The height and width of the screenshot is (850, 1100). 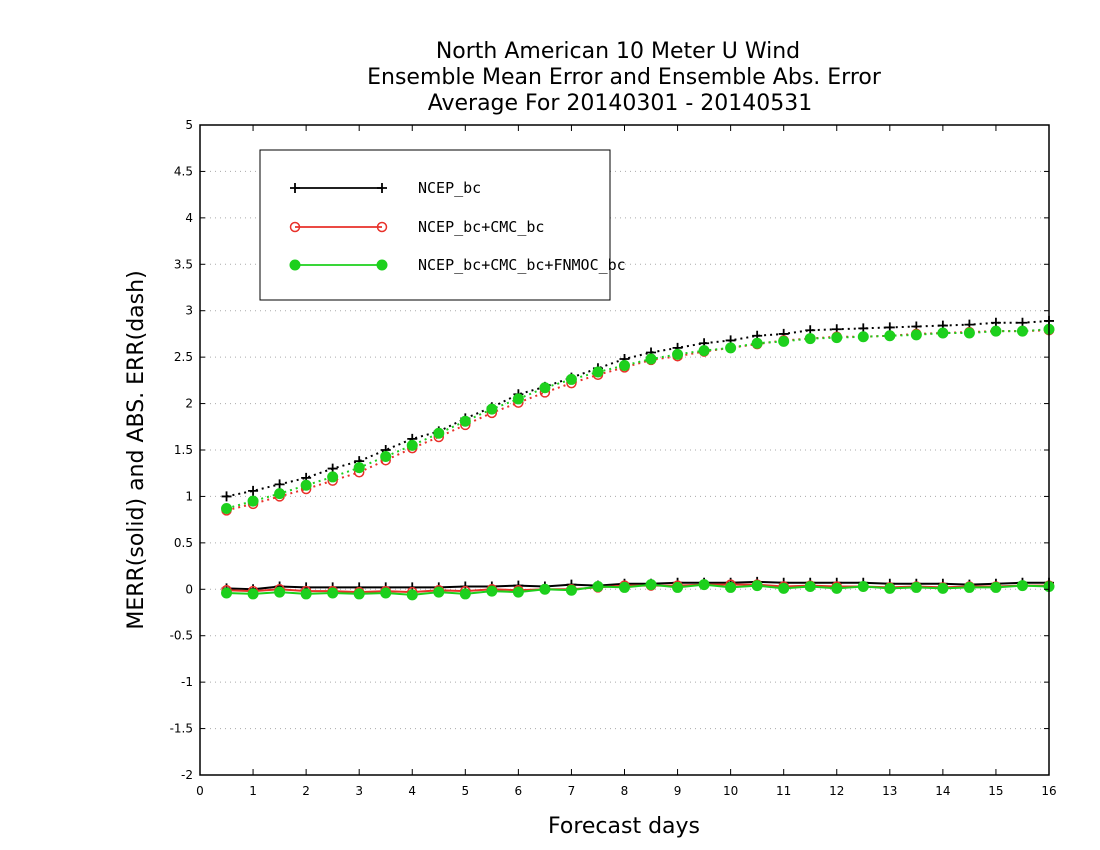 I want to click on legend-item: NCEP_bc+CMC_bc+FNMOC_bc, so click(x=457, y=265).